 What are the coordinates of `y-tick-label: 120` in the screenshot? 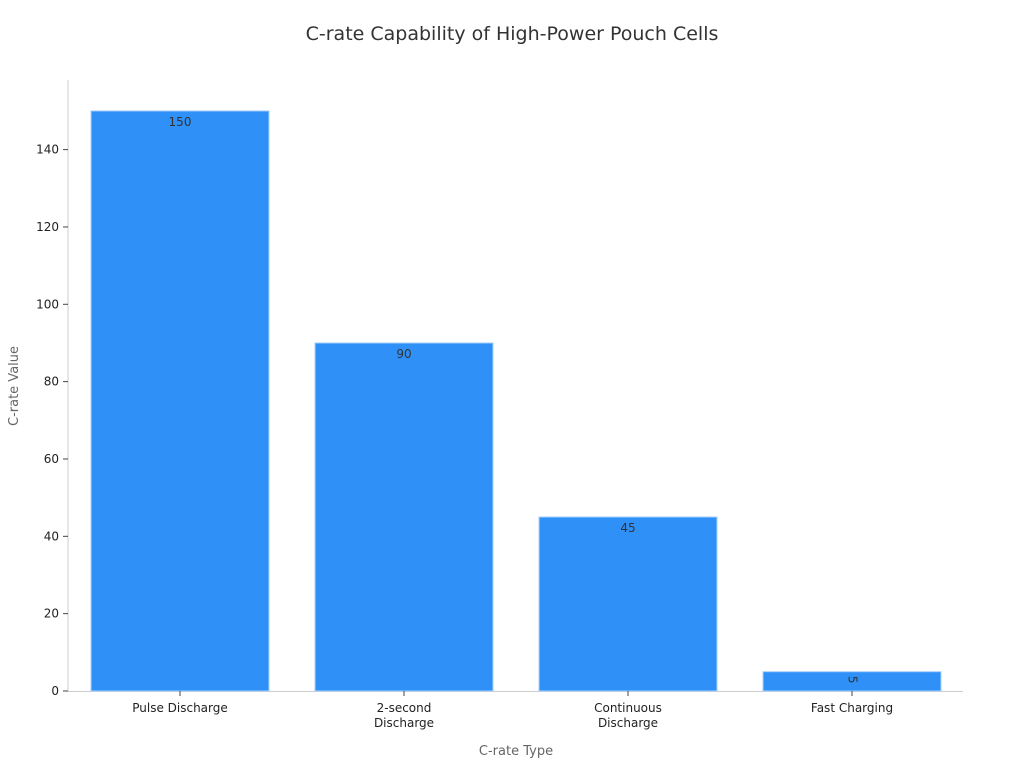 It's located at (47, 227).